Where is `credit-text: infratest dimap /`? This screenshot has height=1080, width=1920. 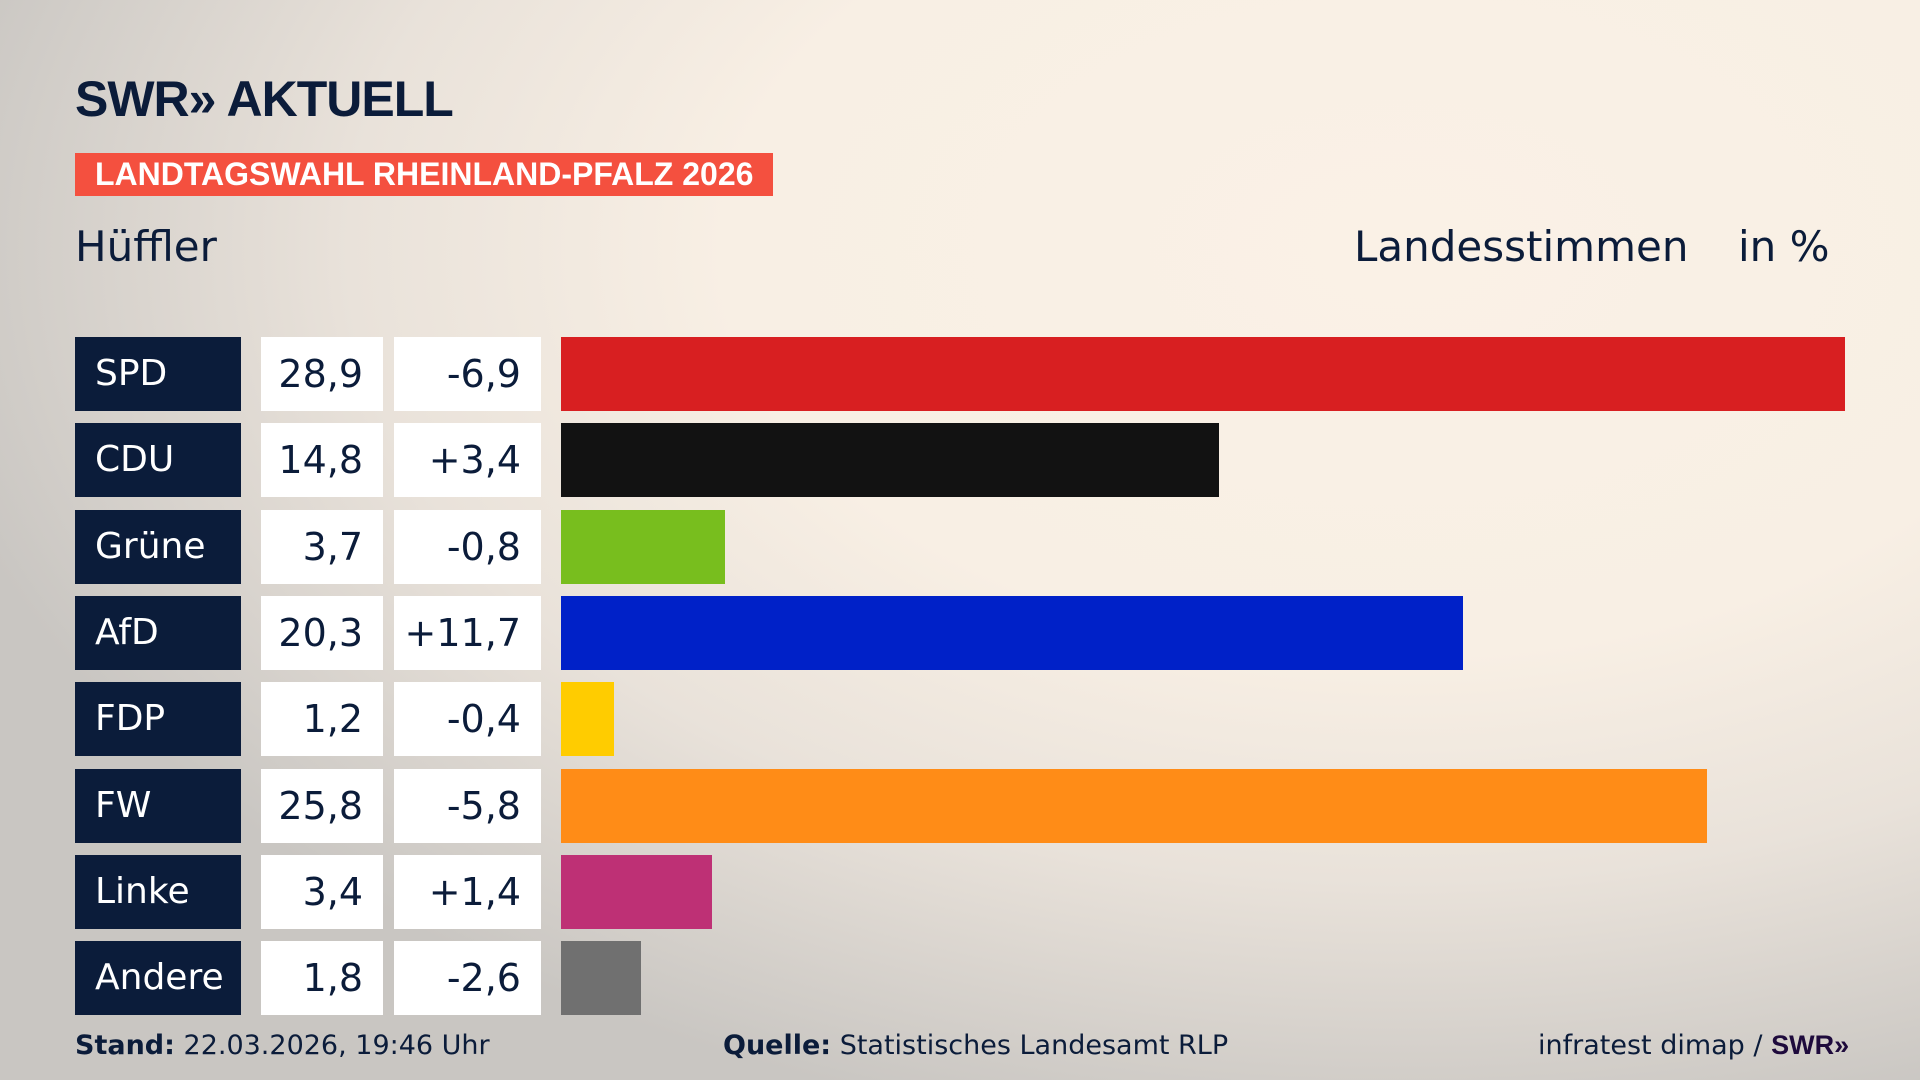 credit-text: infratest dimap / is located at coordinates (1650, 1045).